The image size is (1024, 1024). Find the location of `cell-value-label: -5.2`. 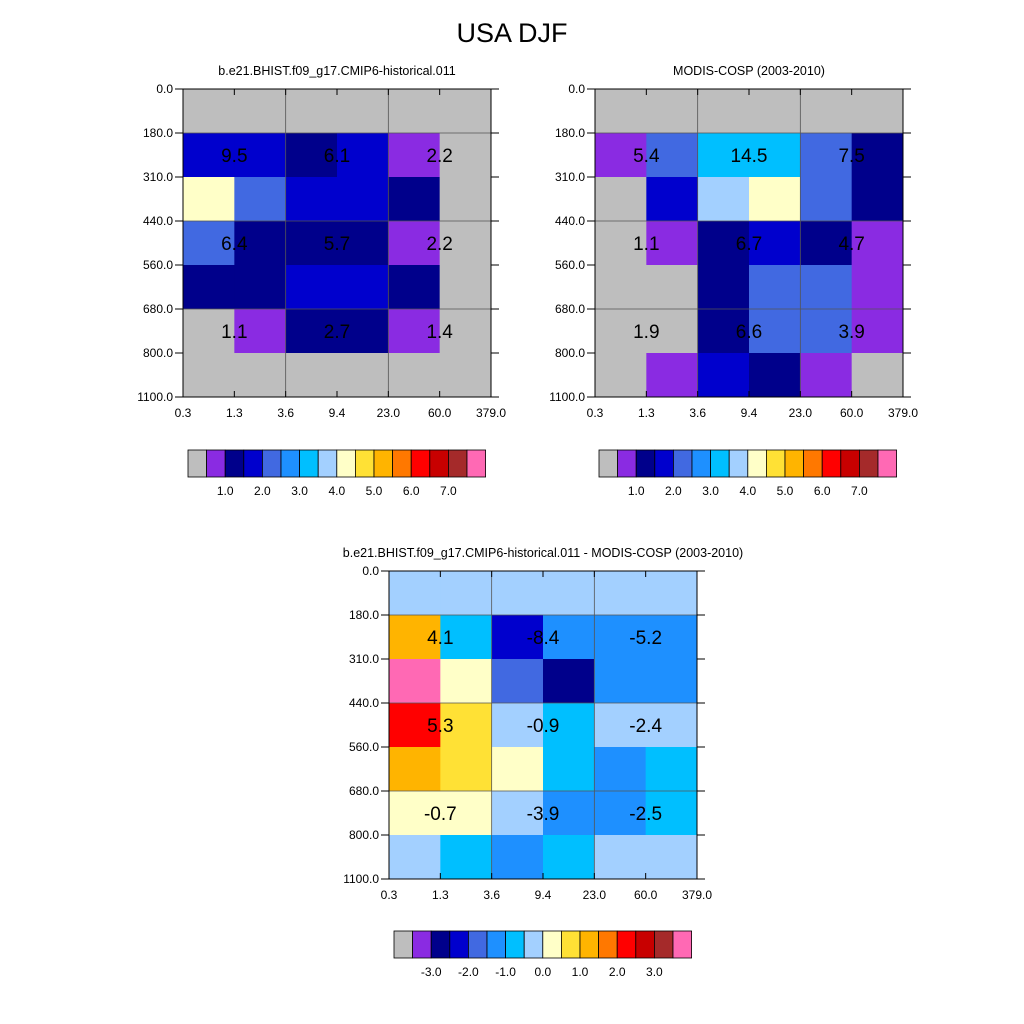

cell-value-label: -5.2 is located at coordinates (645, 638).